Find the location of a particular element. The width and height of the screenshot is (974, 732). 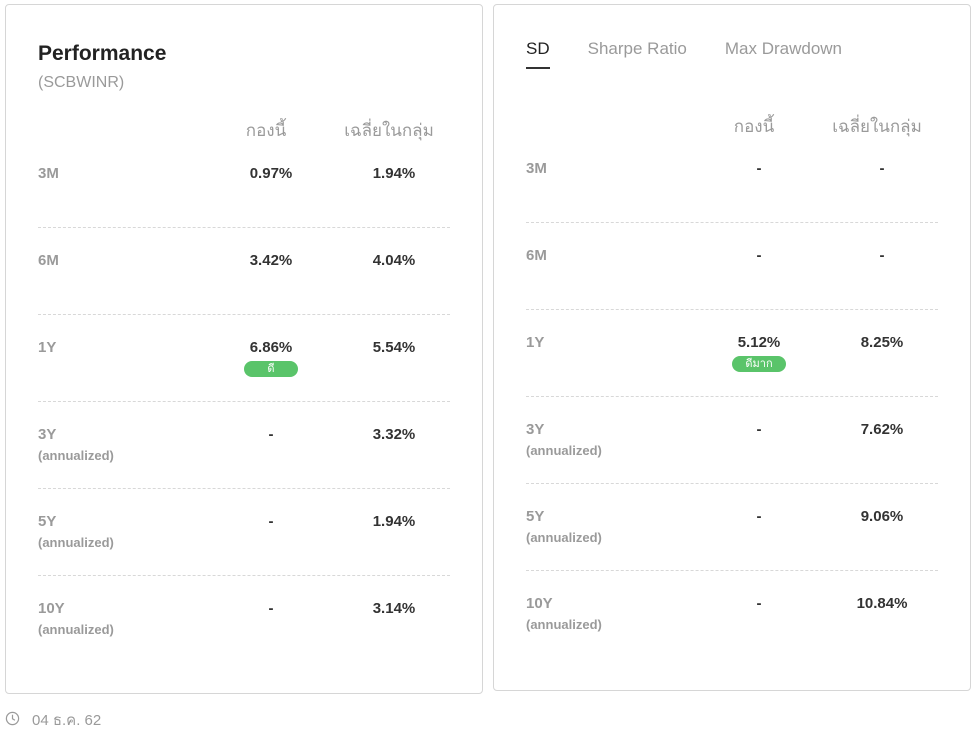

group-average-value: 7.62% is located at coordinates (882, 429).